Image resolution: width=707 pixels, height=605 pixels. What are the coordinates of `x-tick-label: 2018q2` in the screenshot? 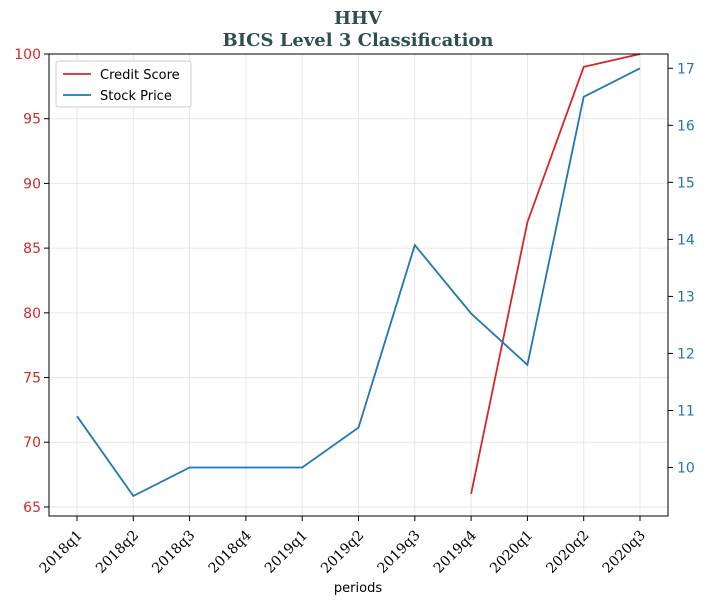 It's located at (117, 552).